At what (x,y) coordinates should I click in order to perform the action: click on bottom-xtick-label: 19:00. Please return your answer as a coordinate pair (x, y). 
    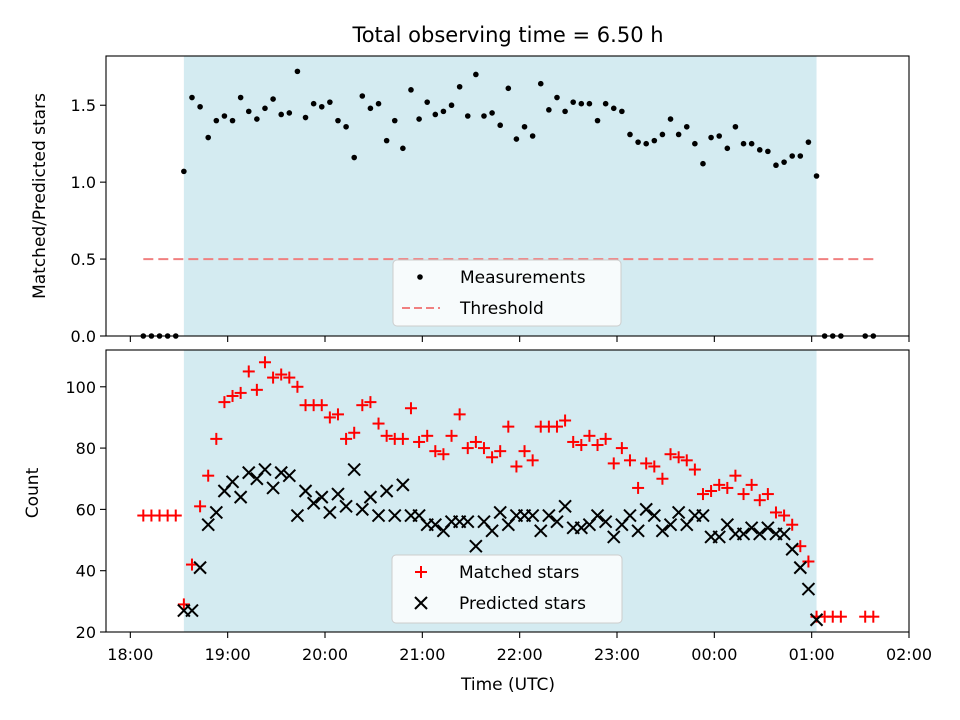
    Looking at the image, I should click on (228, 654).